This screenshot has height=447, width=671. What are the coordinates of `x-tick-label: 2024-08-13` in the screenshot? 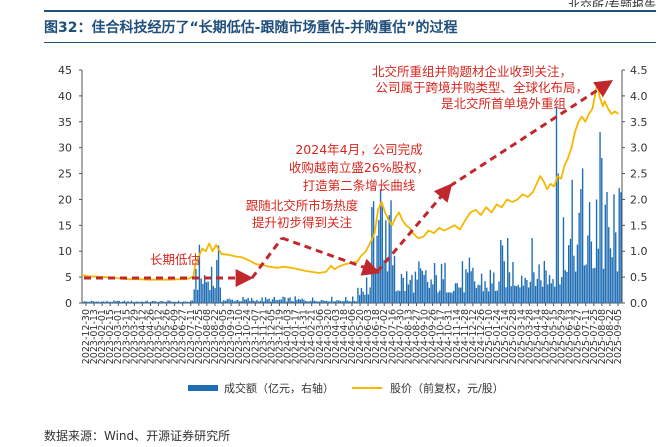 It's located at (408, 336).